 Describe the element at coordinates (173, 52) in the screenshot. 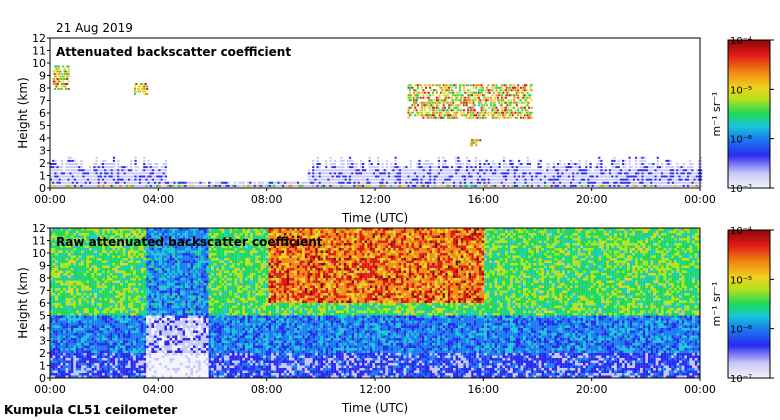

I see `panel-title: Attenuated backscatter coefficient` at that location.